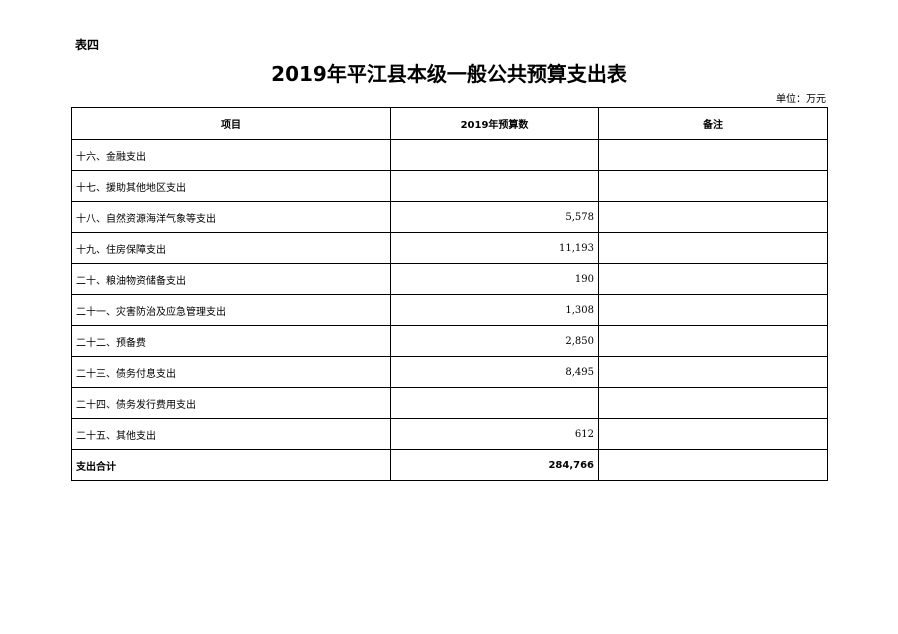 The image size is (898, 634). Describe the element at coordinates (231, 434) in the screenshot. I see `item-cell: 二十五、其他支出` at that location.